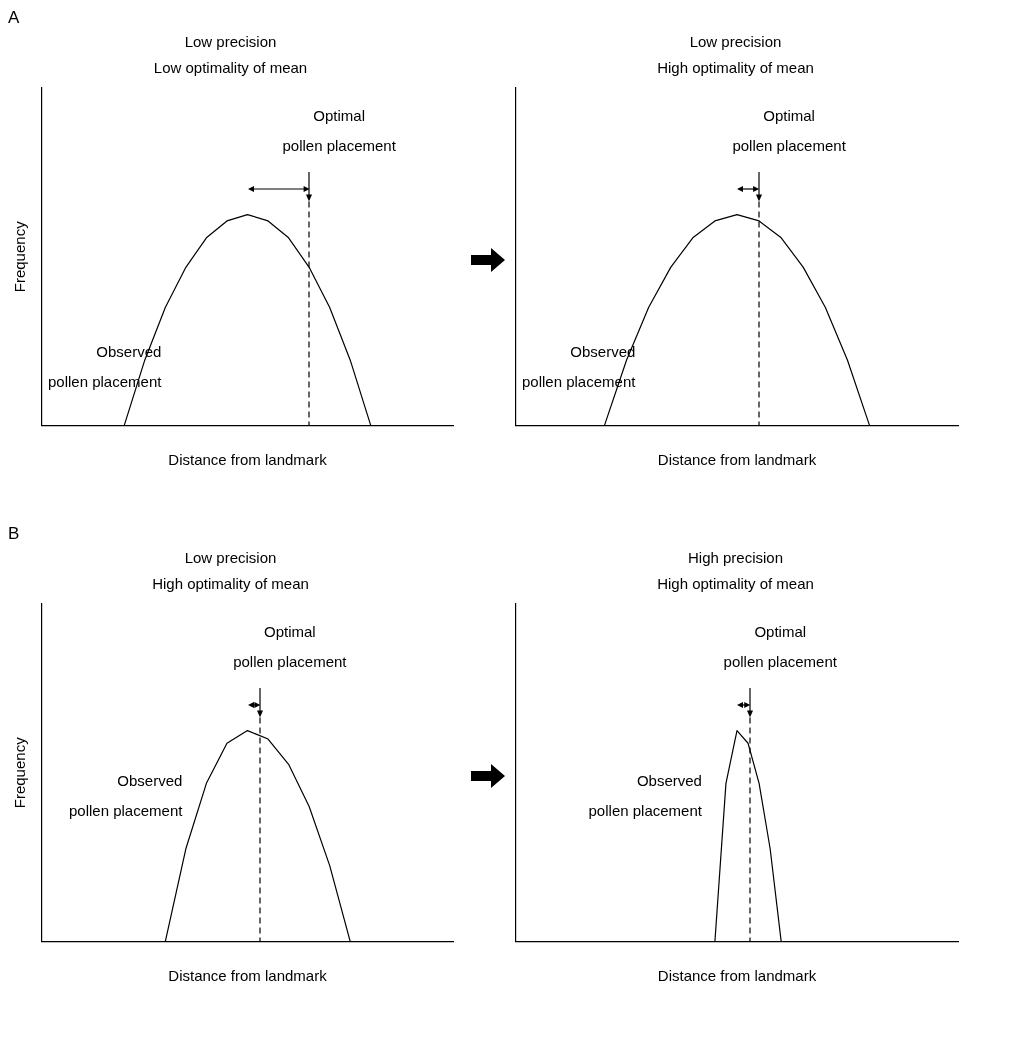  What do you see at coordinates (735, 558) in the screenshot?
I see `chart-title: High precision` at bounding box center [735, 558].